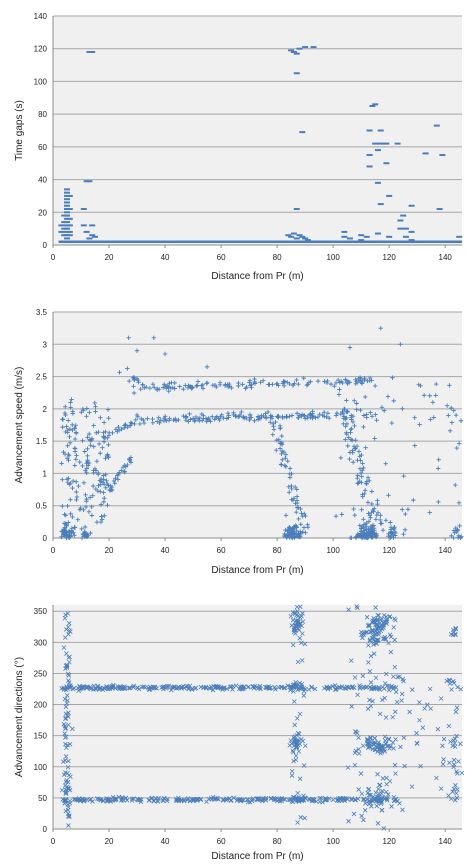 The width and height of the screenshot is (466, 864). What do you see at coordinates (41, 736) in the screenshot?
I see `y-tick-label: 150` at bounding box center [41, 736].